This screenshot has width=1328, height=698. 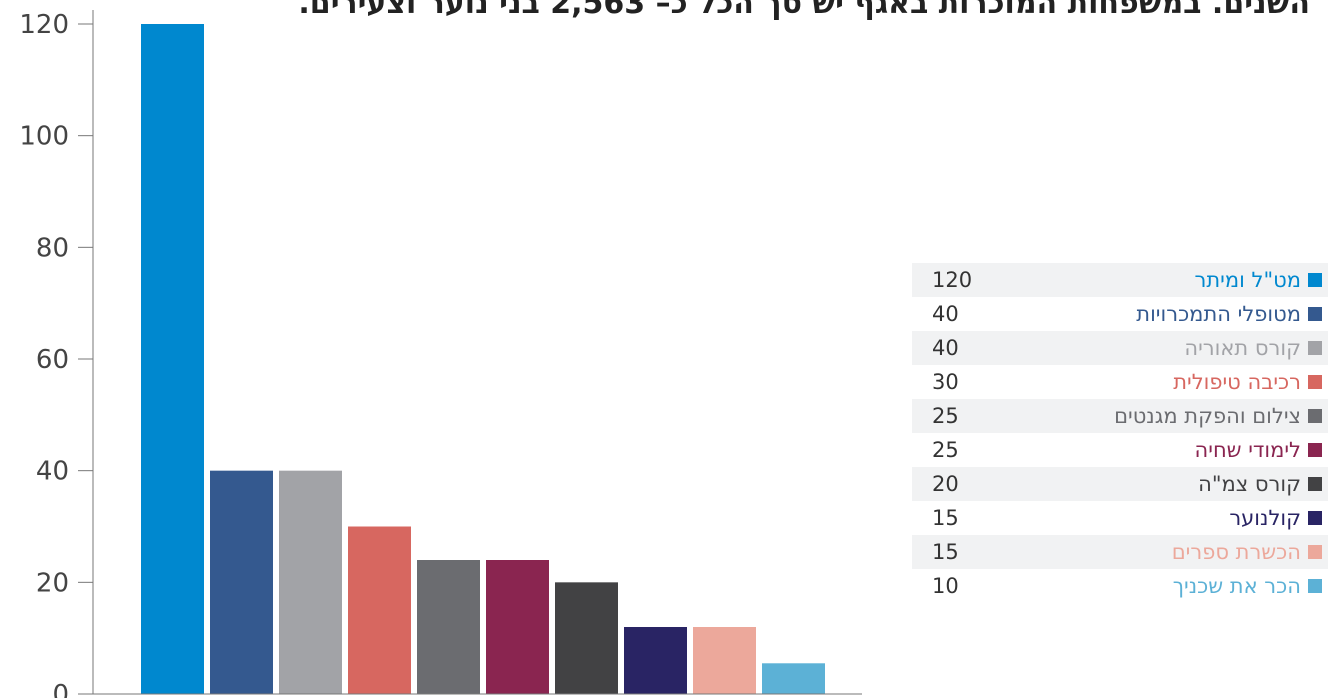 What do you see at coordinates (1249, 484) in the screenshot?
I see `legend-label: קורס צמ"ה` at bounding box center [1249, 484].